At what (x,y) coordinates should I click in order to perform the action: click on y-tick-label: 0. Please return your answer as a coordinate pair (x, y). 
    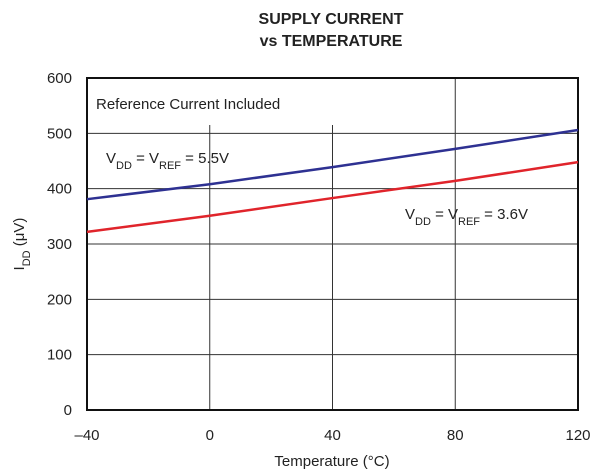
    Looking at the image, I should click on (68, 410).